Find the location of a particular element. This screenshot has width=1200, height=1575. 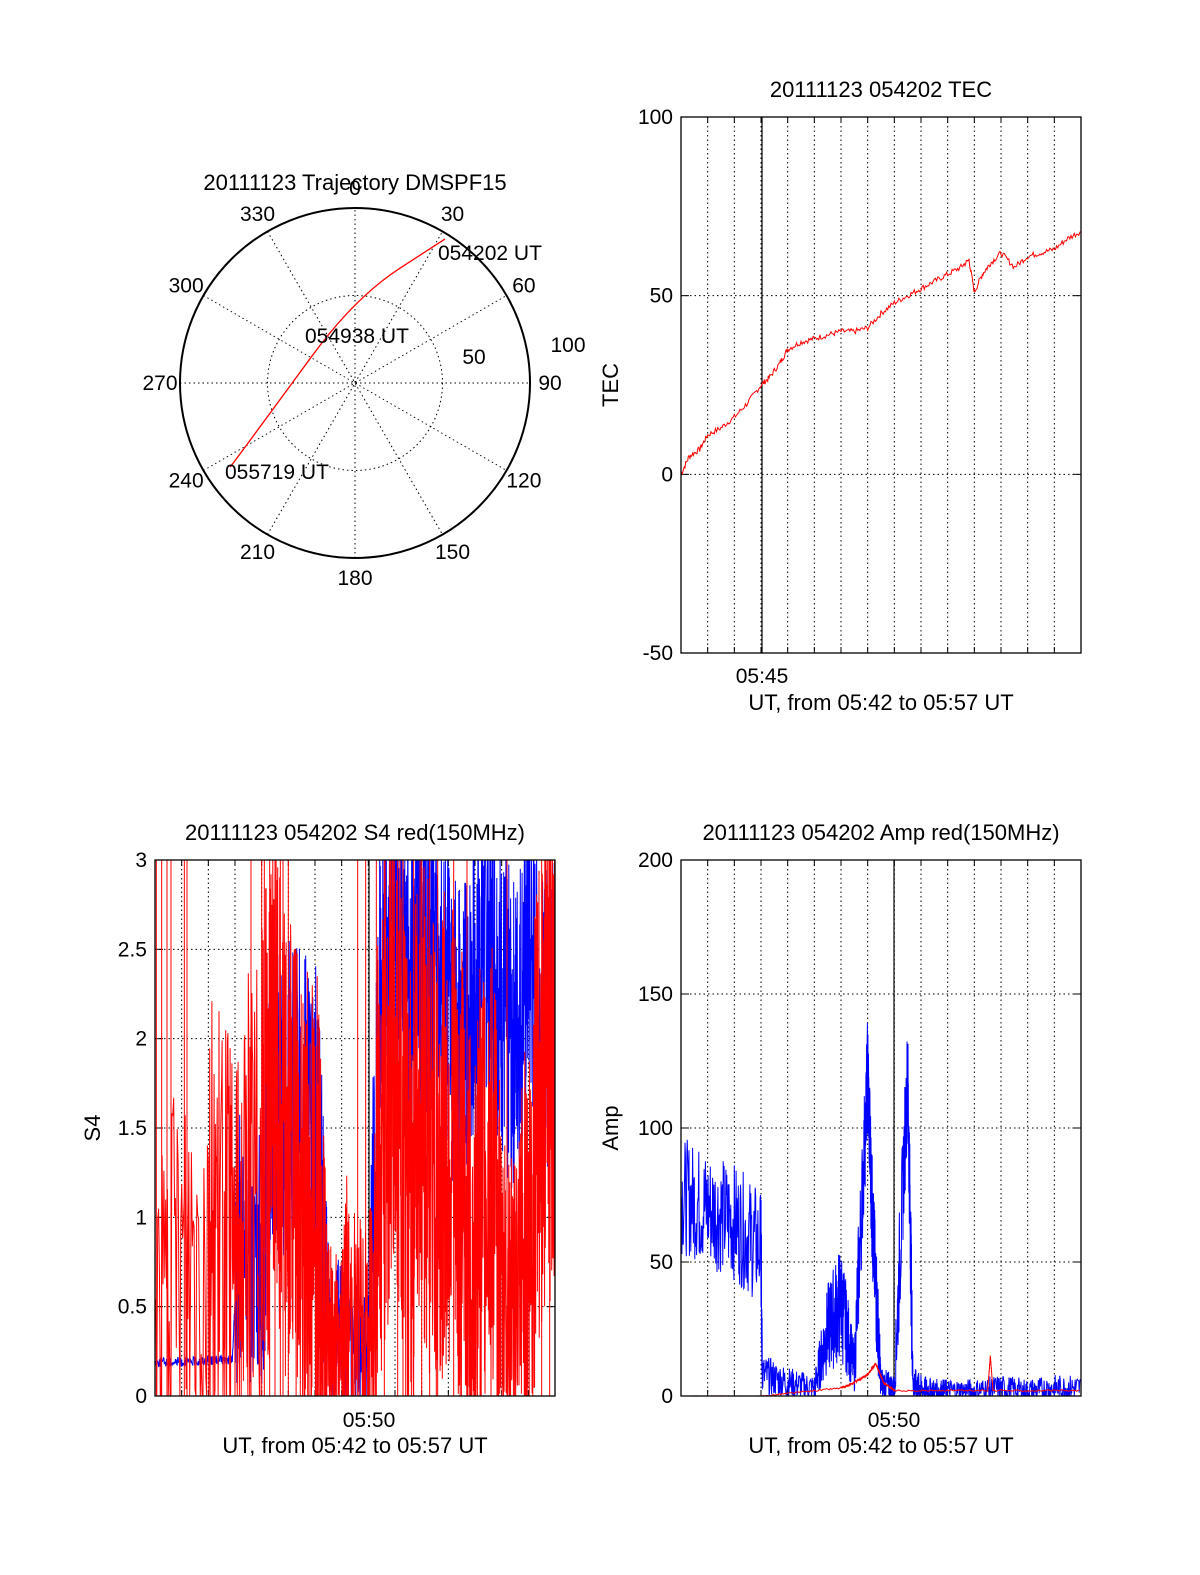

polar-azimuth-label: 0 is located at coordinates (355, 188).